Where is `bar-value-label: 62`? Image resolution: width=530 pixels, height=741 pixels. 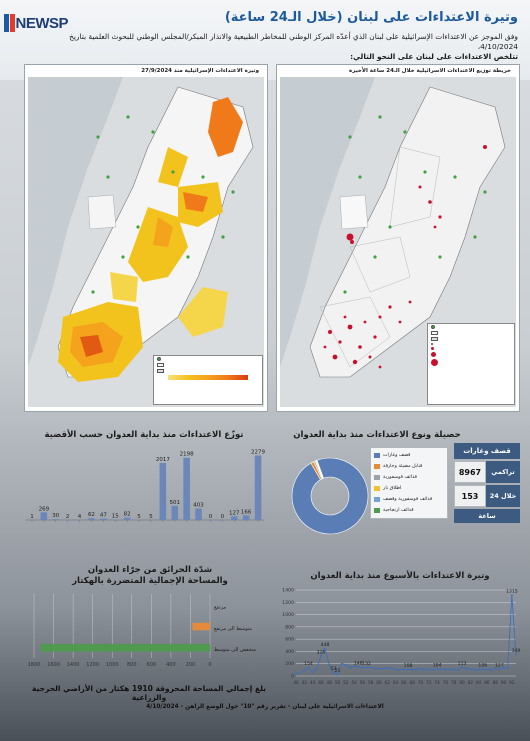 bar-value-label: 62 is located at coordinates (91, 515).